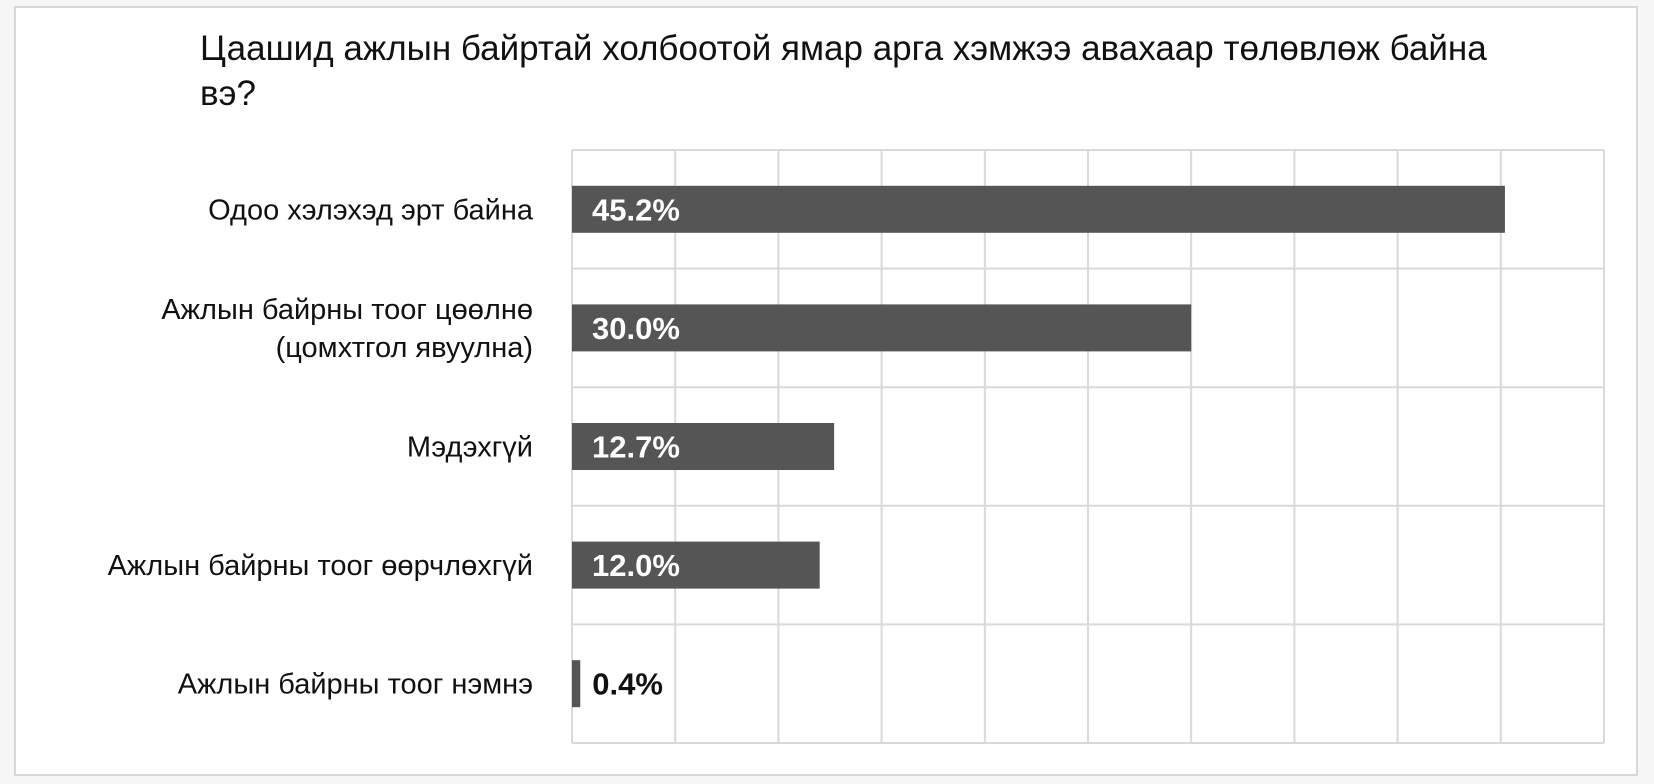 The image size is (1654, 784). I want to click on category-label-line: (цомхтгол явуулна), so click(404, 348).